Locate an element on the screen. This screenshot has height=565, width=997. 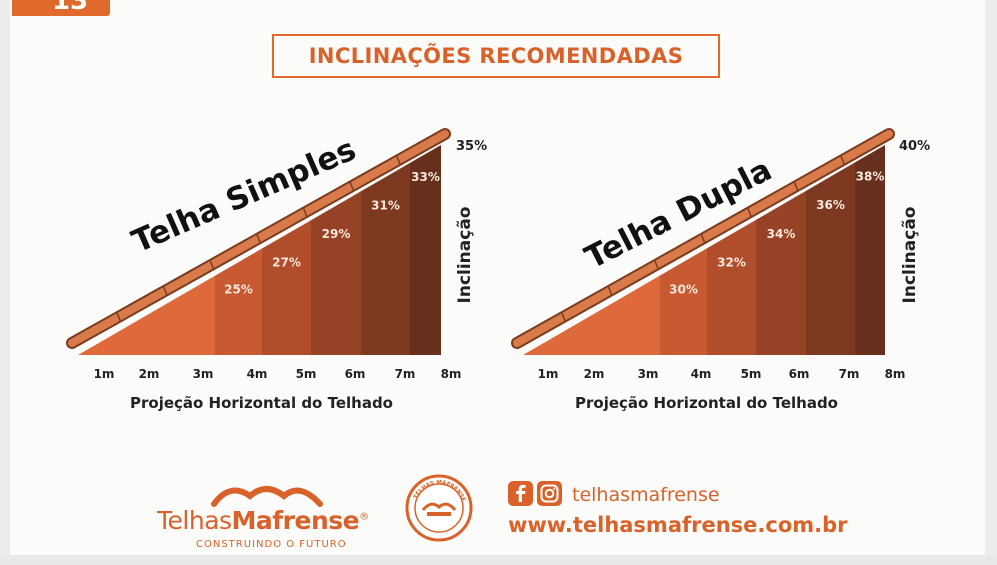
bottom-frame is located at coordinates (498, 560).